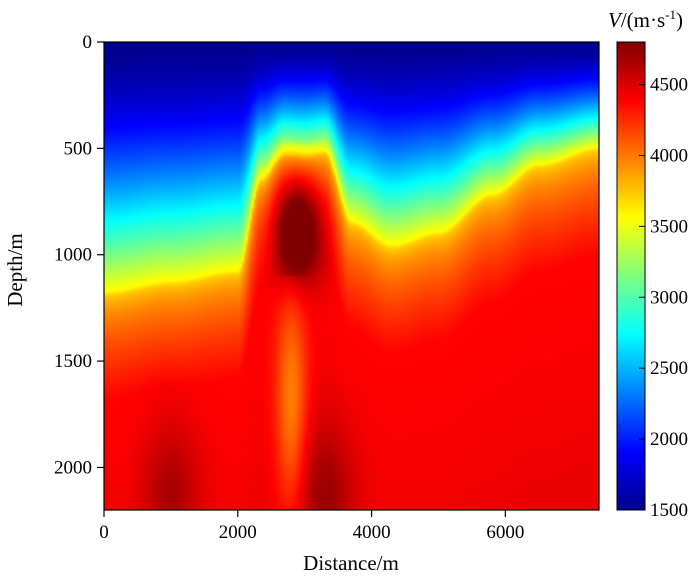  What do you see at coordinates (73, 467) in the screenshot?
I see `y-tick-label: 2000` at bounding box center [73, 467].